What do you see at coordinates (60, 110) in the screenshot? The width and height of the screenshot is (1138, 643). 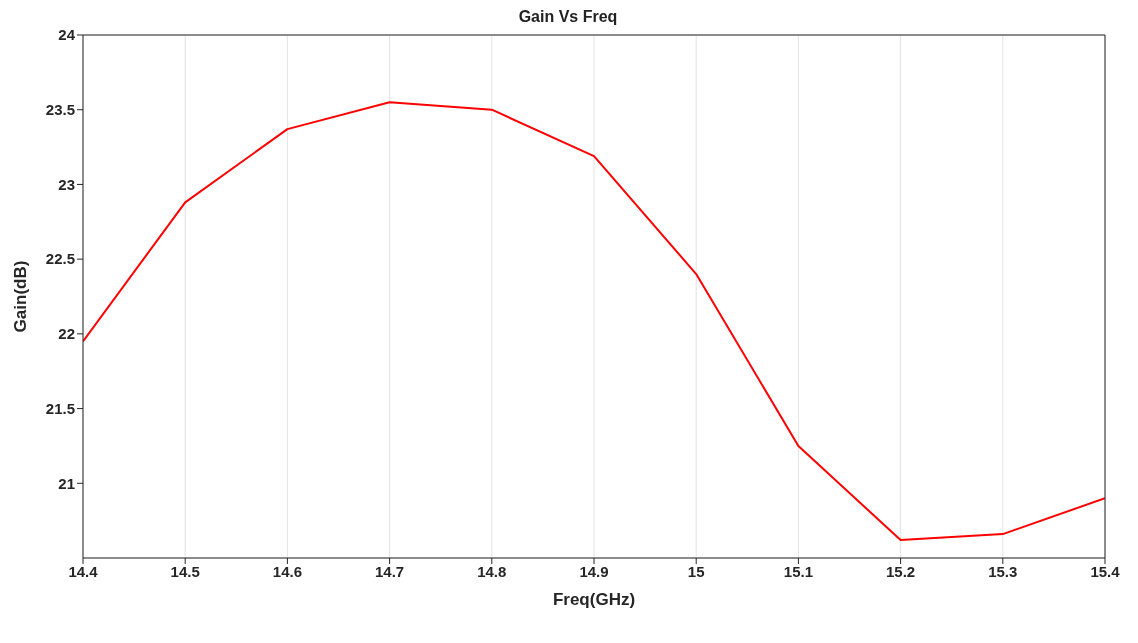 I see `y-tick-label: 23.5` at bounding box center [60, 110].